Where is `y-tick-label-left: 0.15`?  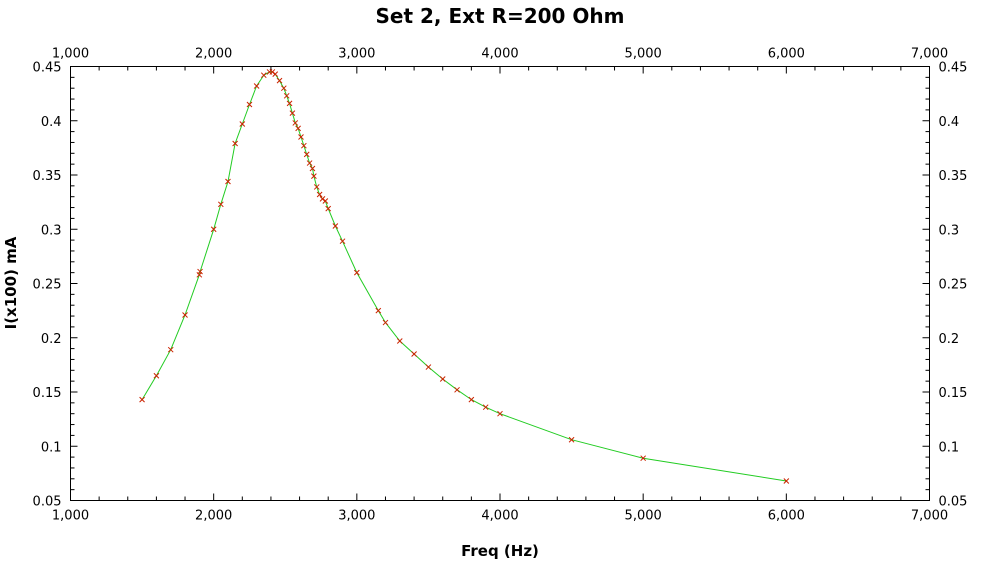 y-tick-label-left: 0.15 is located at coordinates (47, 393).